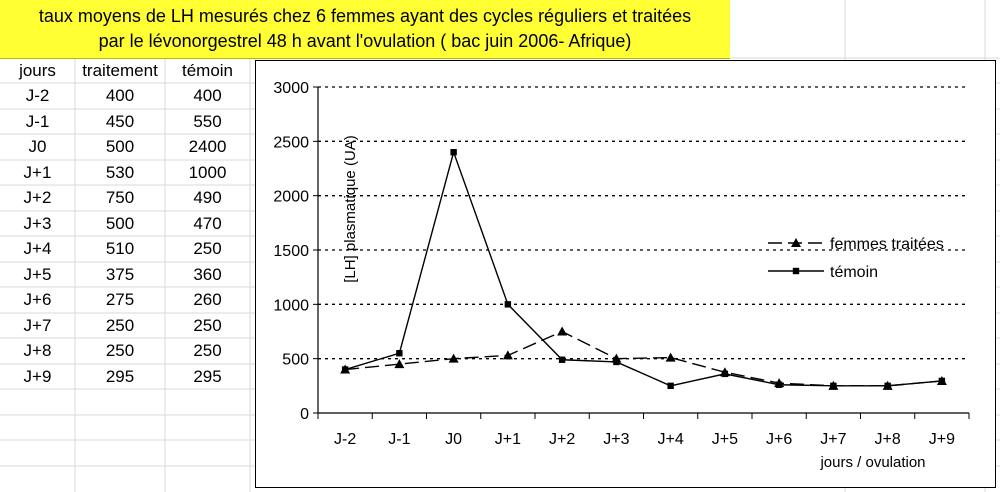 Image resolution: width=1000 pixels, height=492 pixels. Describe the element at coordinates (37, 274) in the screenshot. I see `table-cell: J+5` at that location.